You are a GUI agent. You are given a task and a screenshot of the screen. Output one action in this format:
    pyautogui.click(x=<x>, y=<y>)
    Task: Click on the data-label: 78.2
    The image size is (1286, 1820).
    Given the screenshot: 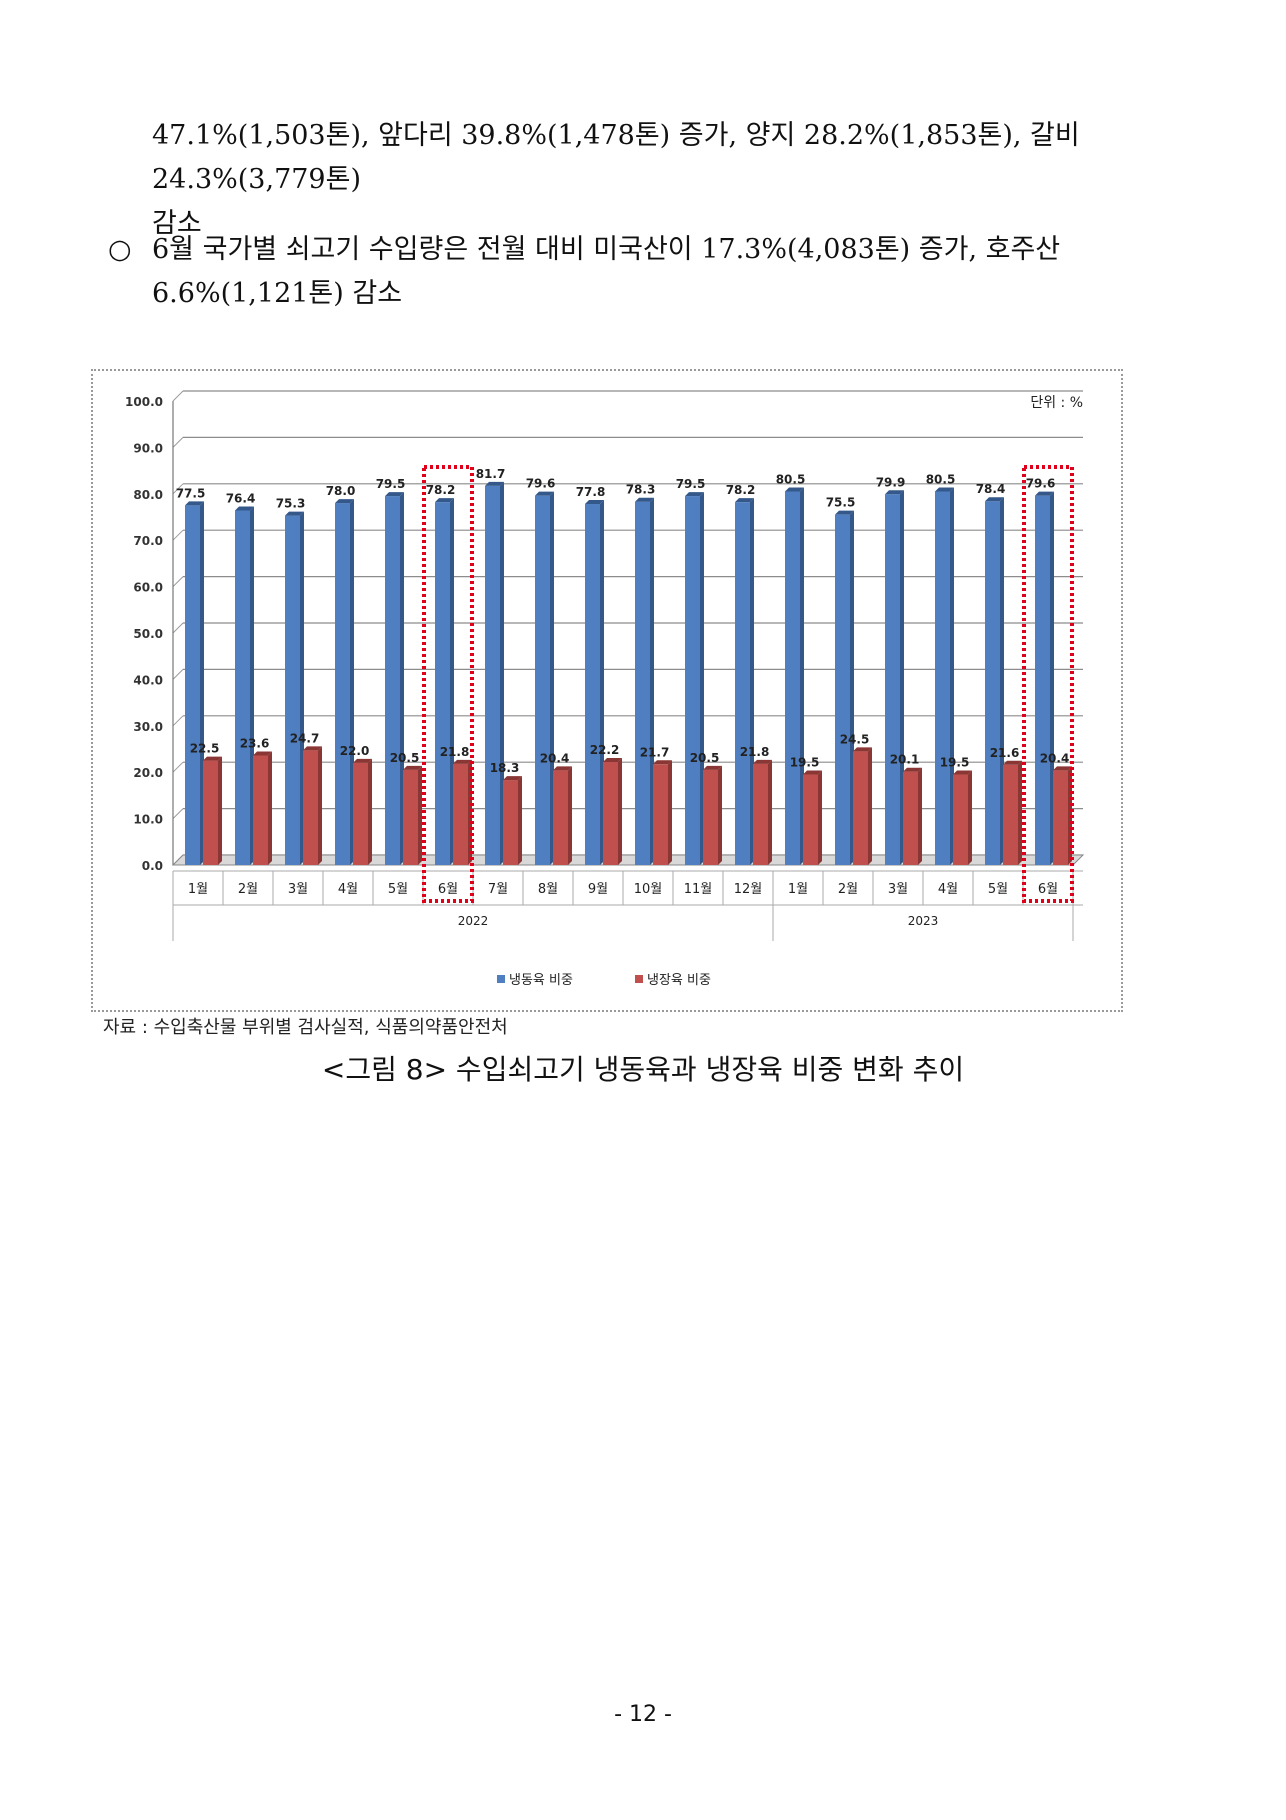 What is the action you would take?
    pyautogui.click(x=741, y=490)
    